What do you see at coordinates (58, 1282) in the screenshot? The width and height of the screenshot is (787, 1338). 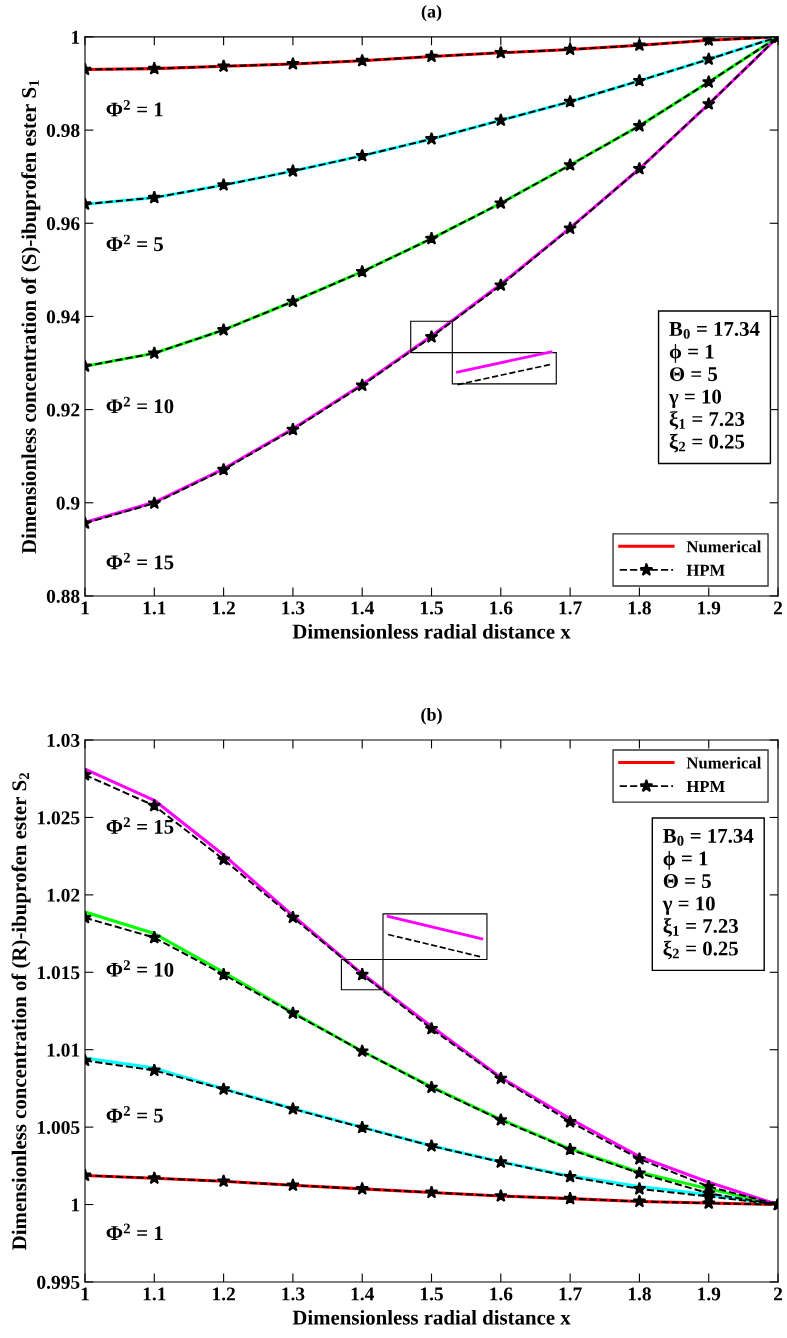 I see `y-tick-label: 0.995` at bounding box center [58, 1282].